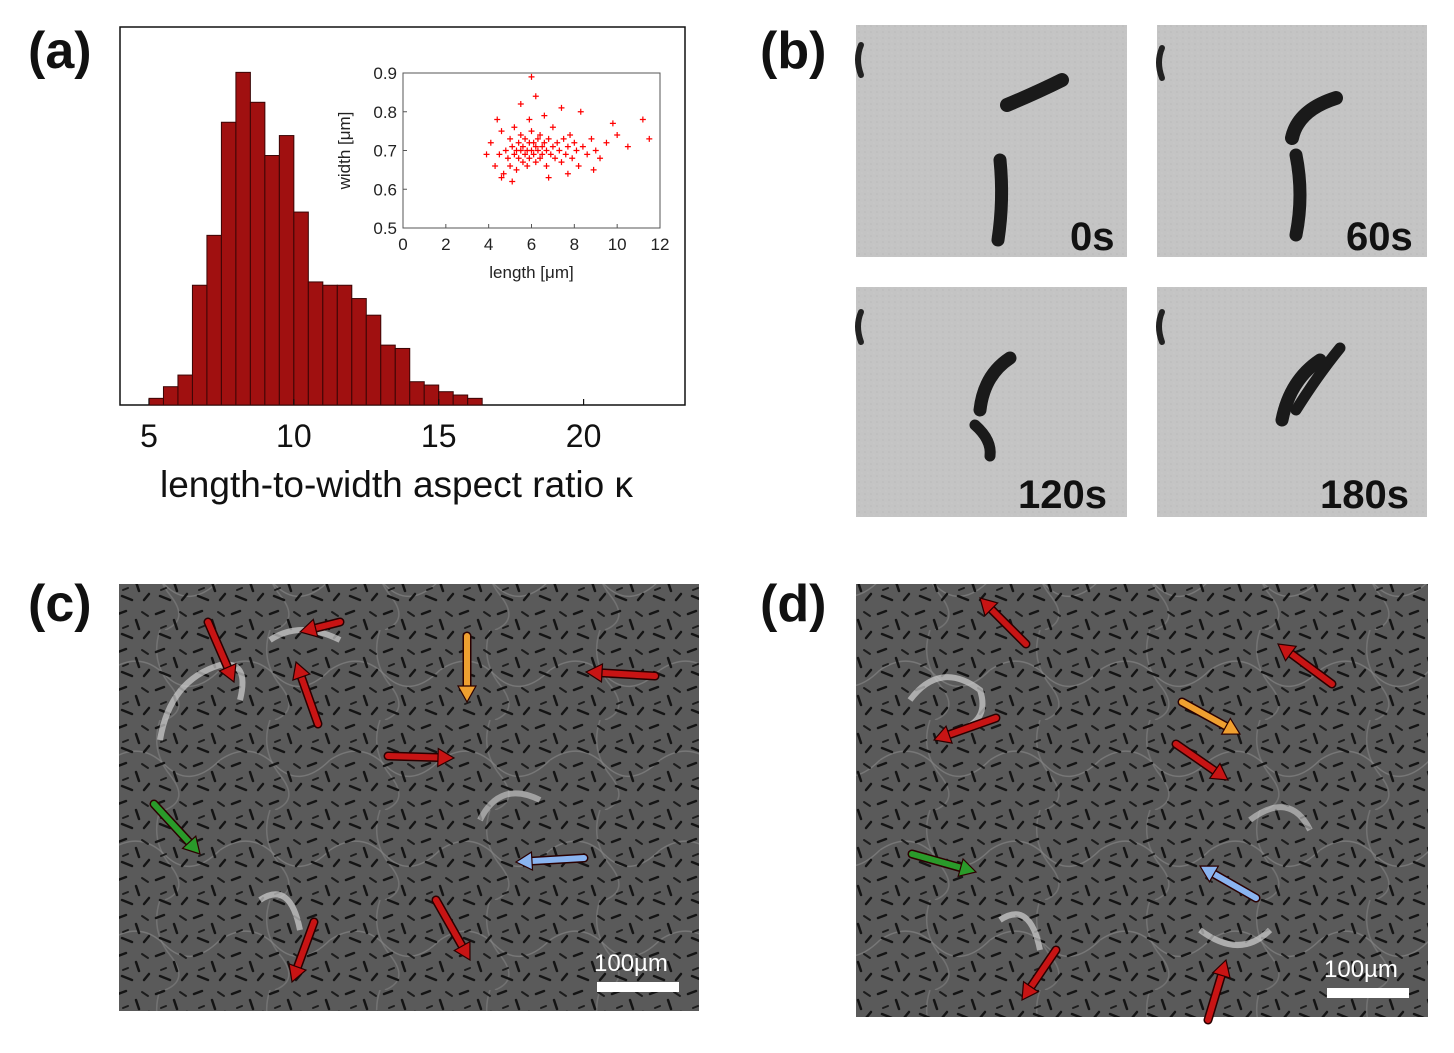 The width and height of the screenshot is (1454, 1053). I want to click on inset-x-tick-label: 12, so click(660, 244).